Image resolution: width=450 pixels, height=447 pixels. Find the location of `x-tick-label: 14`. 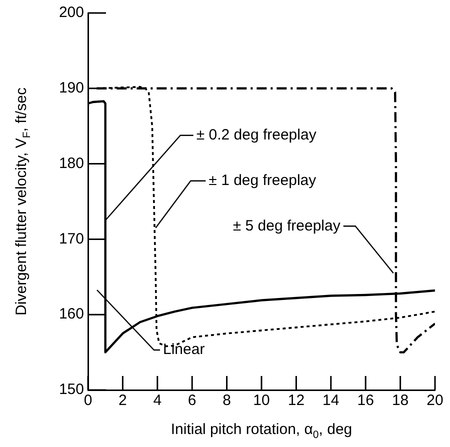

x-tick-label: 14 is located at coordinates (331, 401).